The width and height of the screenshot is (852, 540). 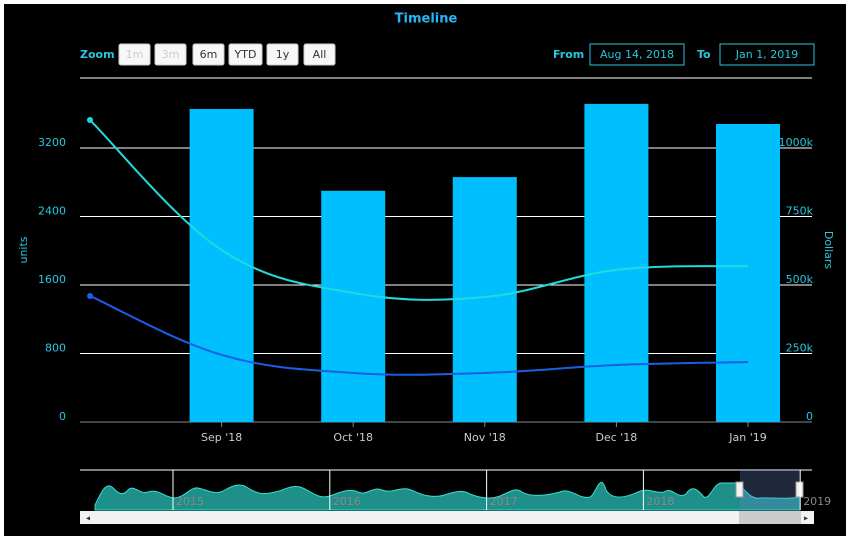 I want to click on line, so click(x=419, y=335).